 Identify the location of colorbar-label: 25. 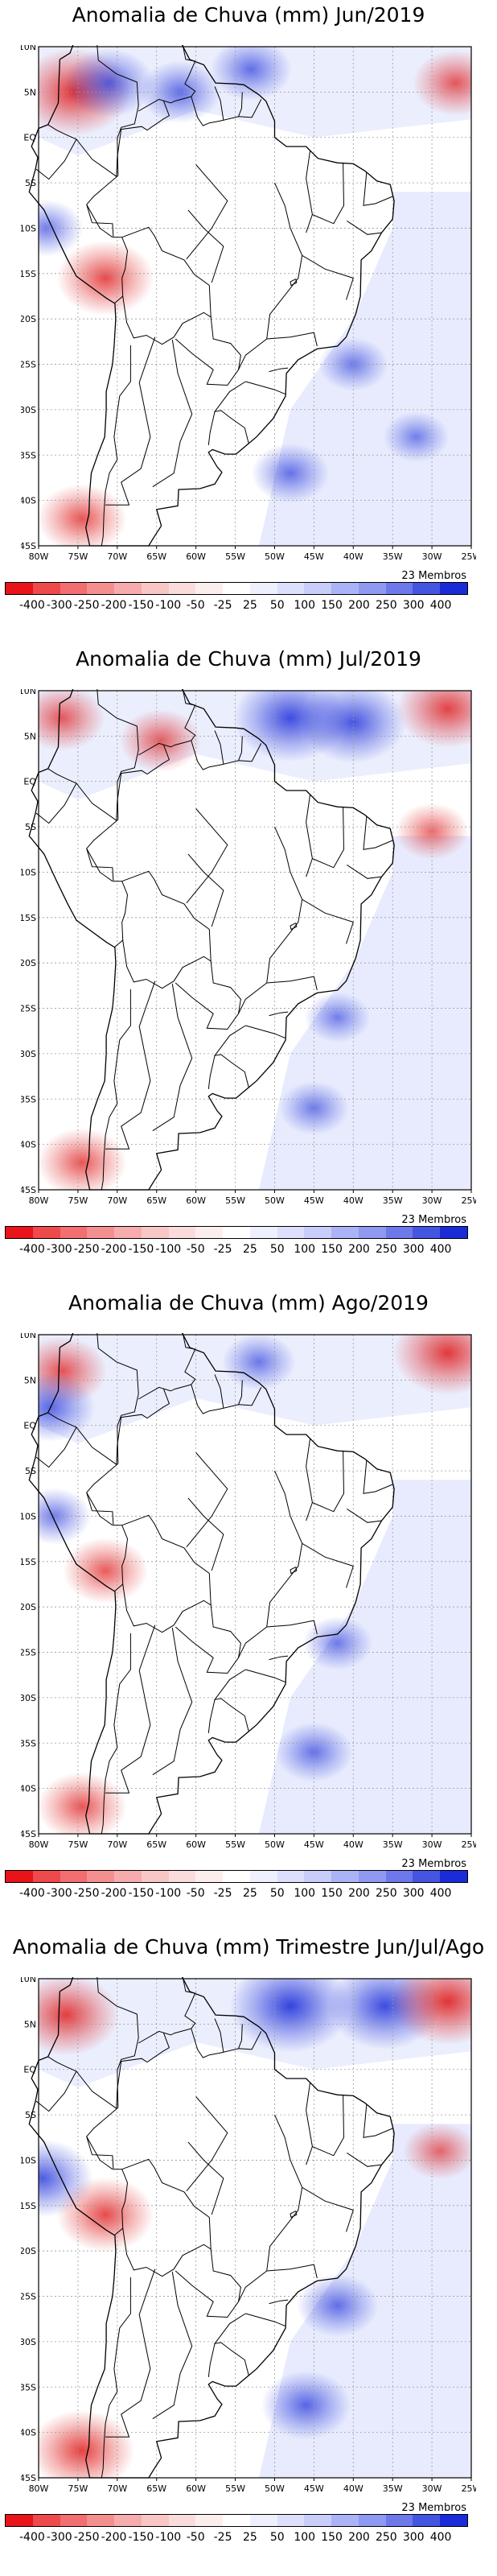
(250, 1249).